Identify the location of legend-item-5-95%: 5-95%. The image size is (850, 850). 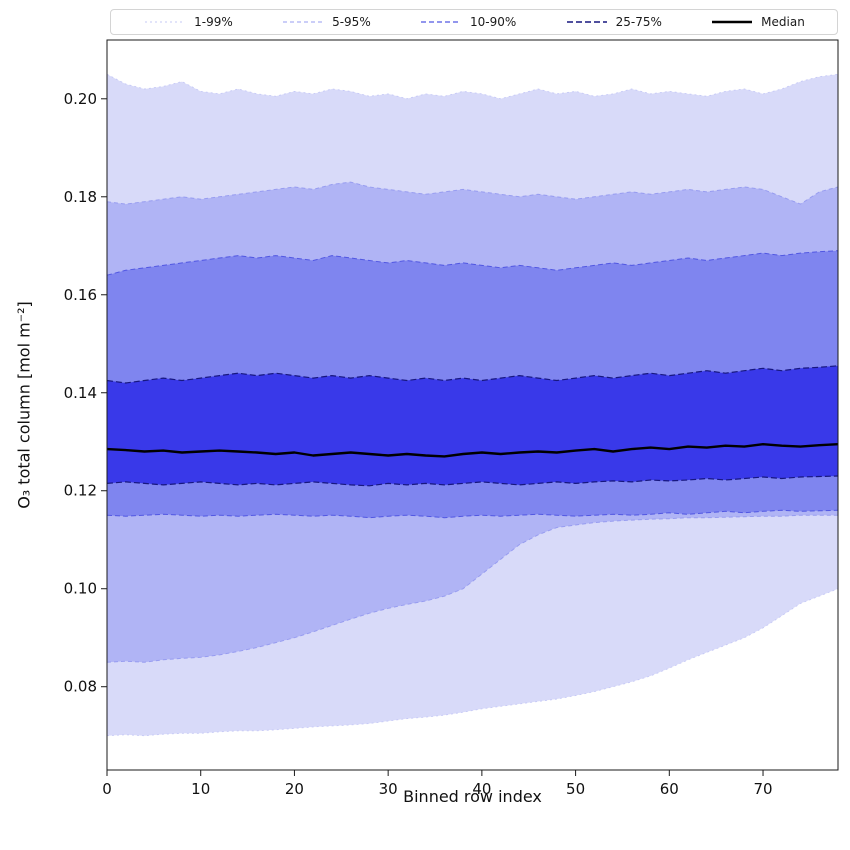
(326, 22).